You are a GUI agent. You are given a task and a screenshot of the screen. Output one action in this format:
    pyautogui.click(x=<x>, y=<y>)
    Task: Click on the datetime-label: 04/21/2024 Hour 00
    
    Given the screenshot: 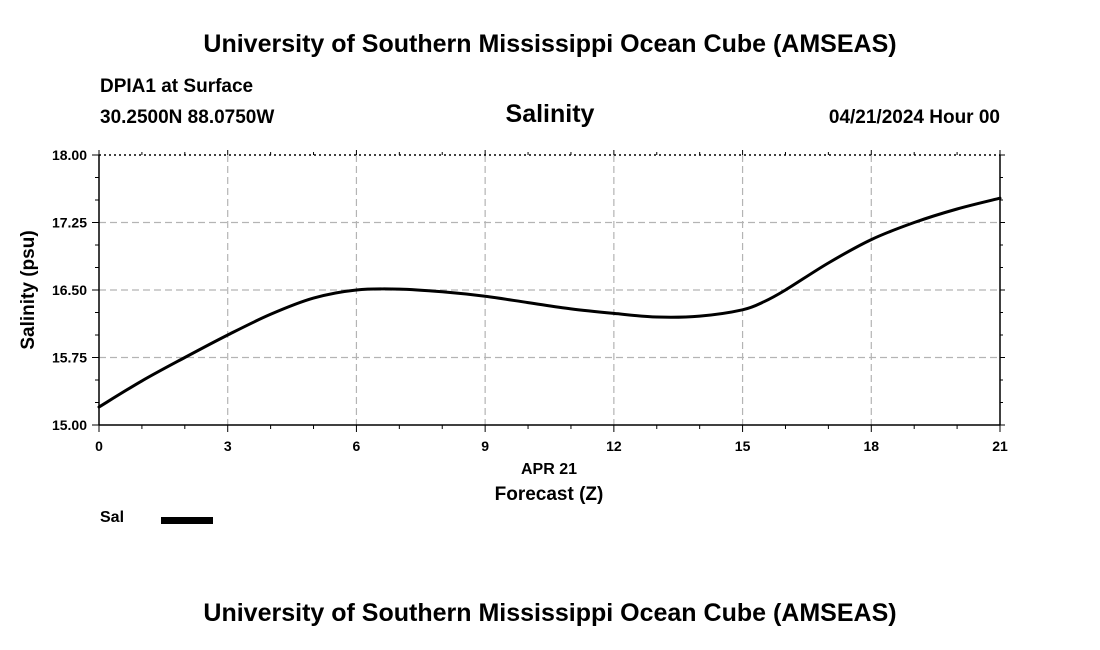 What is the action you would take?
    pyautogui.click(x=914, y=117)
    